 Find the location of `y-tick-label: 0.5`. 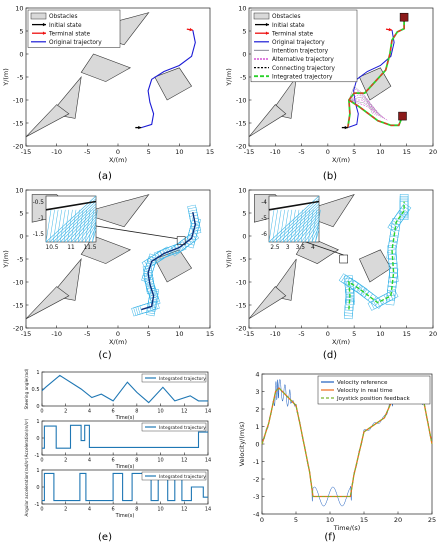

y-tick-label: 0.5 is located at coordinates (36, 390).